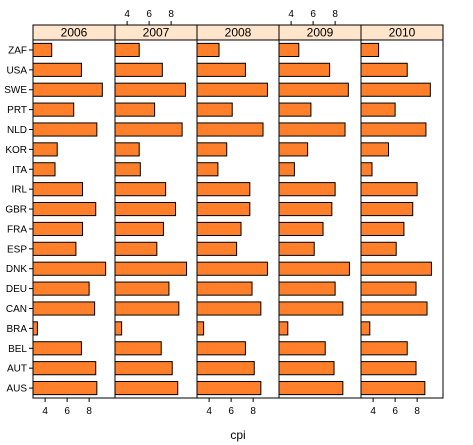 The width and height of the screenshot is (473, 445). Describe the element at coordinates (307, 288) in the screenshot. I see `bar-2009-DEU` at that location.